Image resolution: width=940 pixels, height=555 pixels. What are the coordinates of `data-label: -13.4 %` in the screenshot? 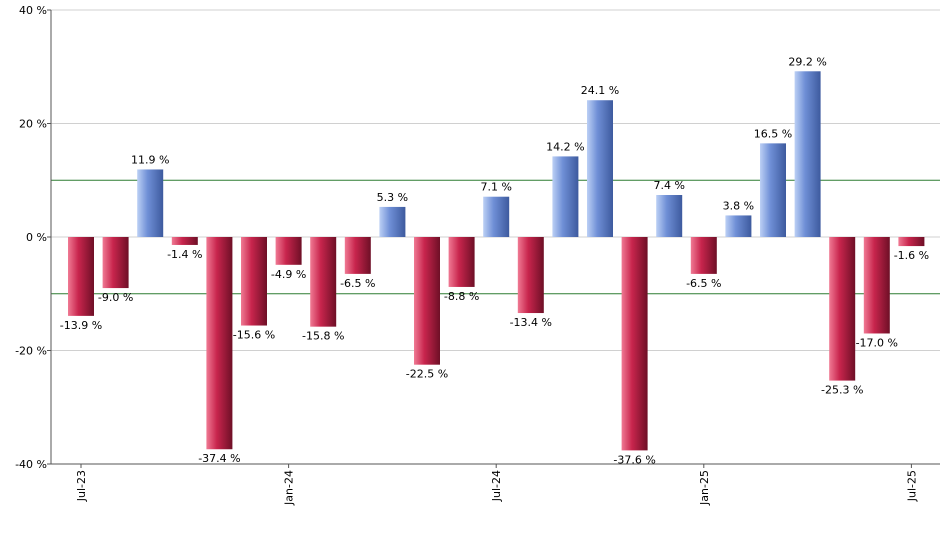 It's located at (531, 322).